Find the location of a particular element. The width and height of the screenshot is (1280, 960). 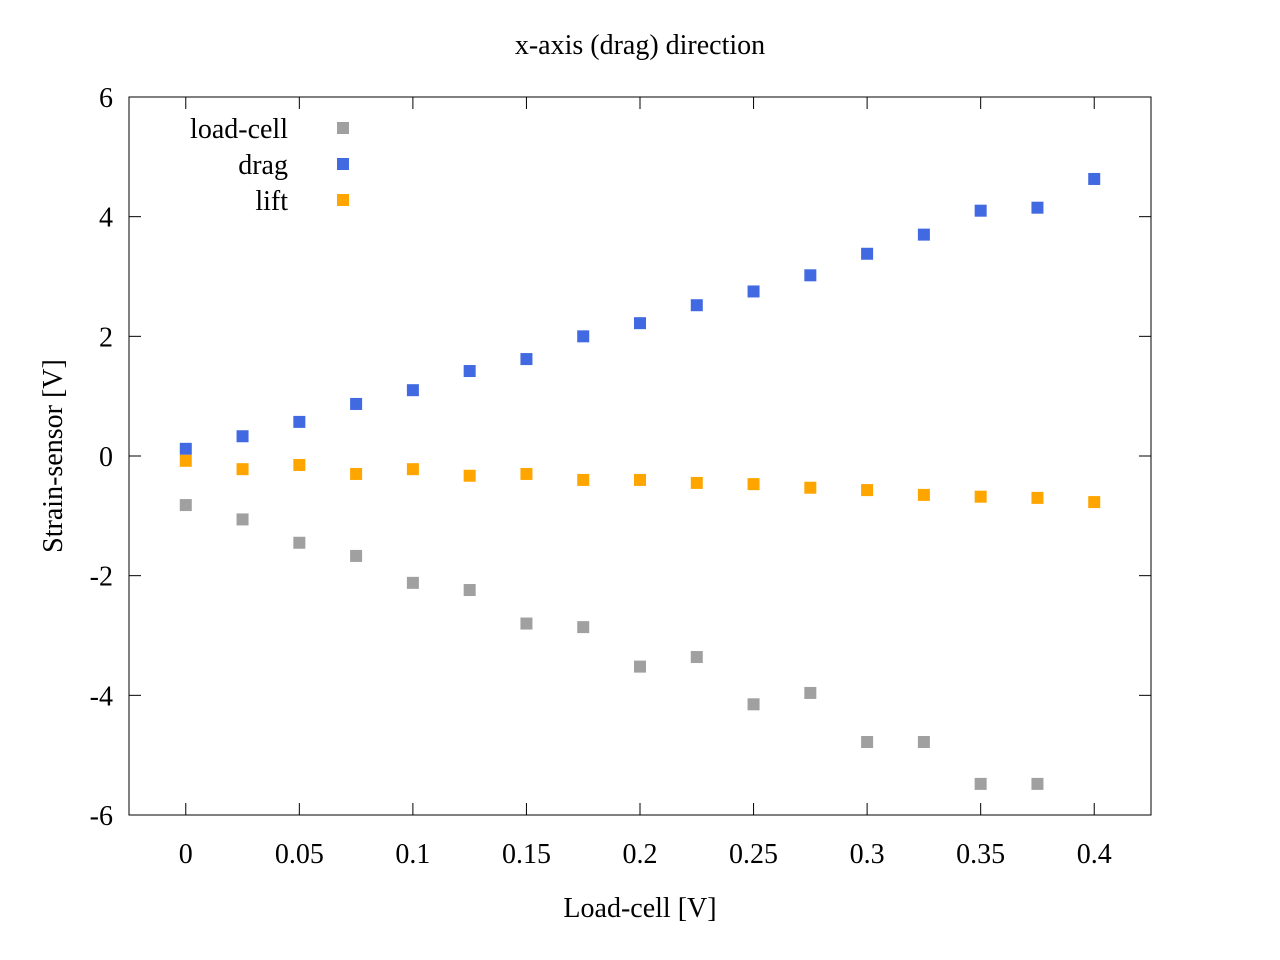

y-tick-label: 2 is located at coordinates (106, 337).